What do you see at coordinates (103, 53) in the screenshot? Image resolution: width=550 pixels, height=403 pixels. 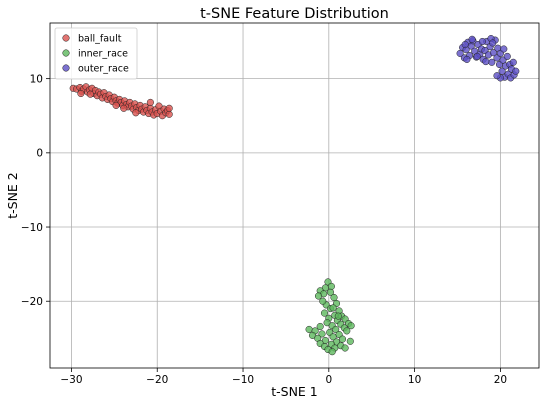 I see `legend-label: inner_race` at bounding box center [103, 53].